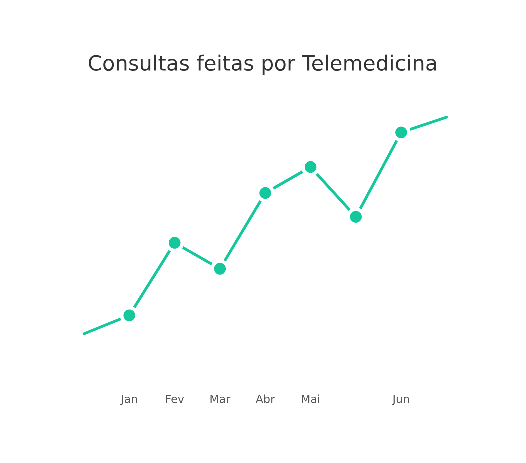 The height and width of the screenshot is (463, 526). Describe the element at coordinates (175, 399) in the screenshot. I see `x-tick-label: Fev` at that location.